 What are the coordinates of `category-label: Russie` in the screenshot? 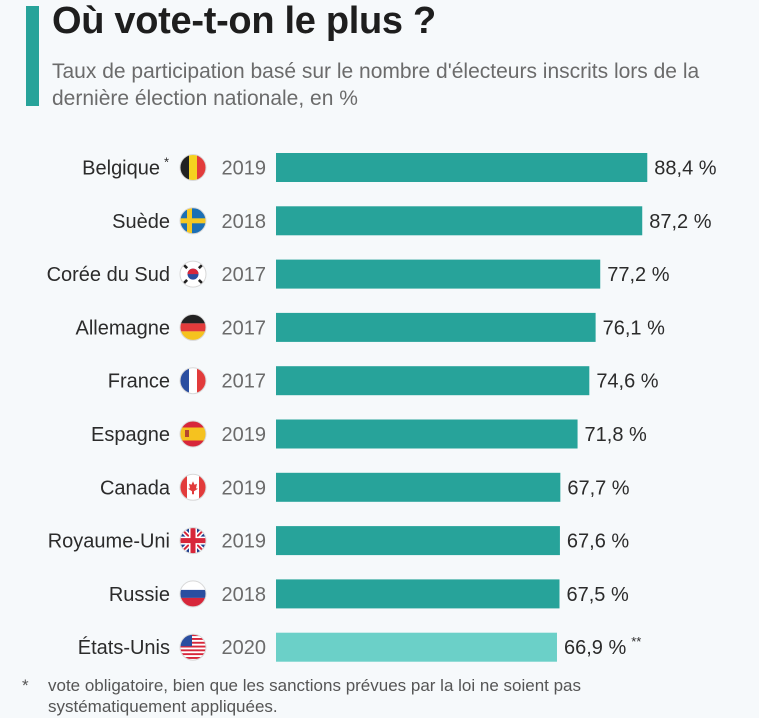 It's located at (139, 595).